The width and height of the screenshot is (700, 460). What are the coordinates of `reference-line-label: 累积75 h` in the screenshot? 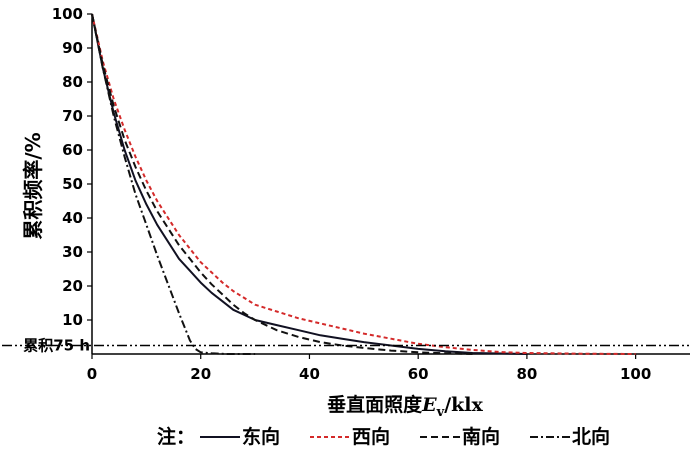 It's located at (56, 346).